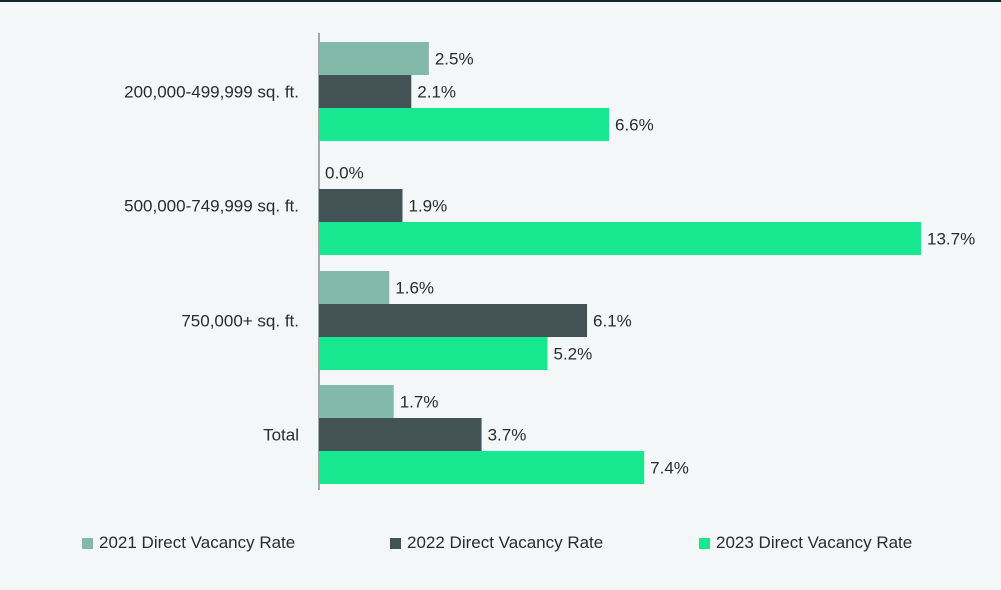 The width and height of the screenshot is (1001, 590). Describe the element at coordinates (344, 173) in the screenshot. I see `data-label: 0.0%` at that location.